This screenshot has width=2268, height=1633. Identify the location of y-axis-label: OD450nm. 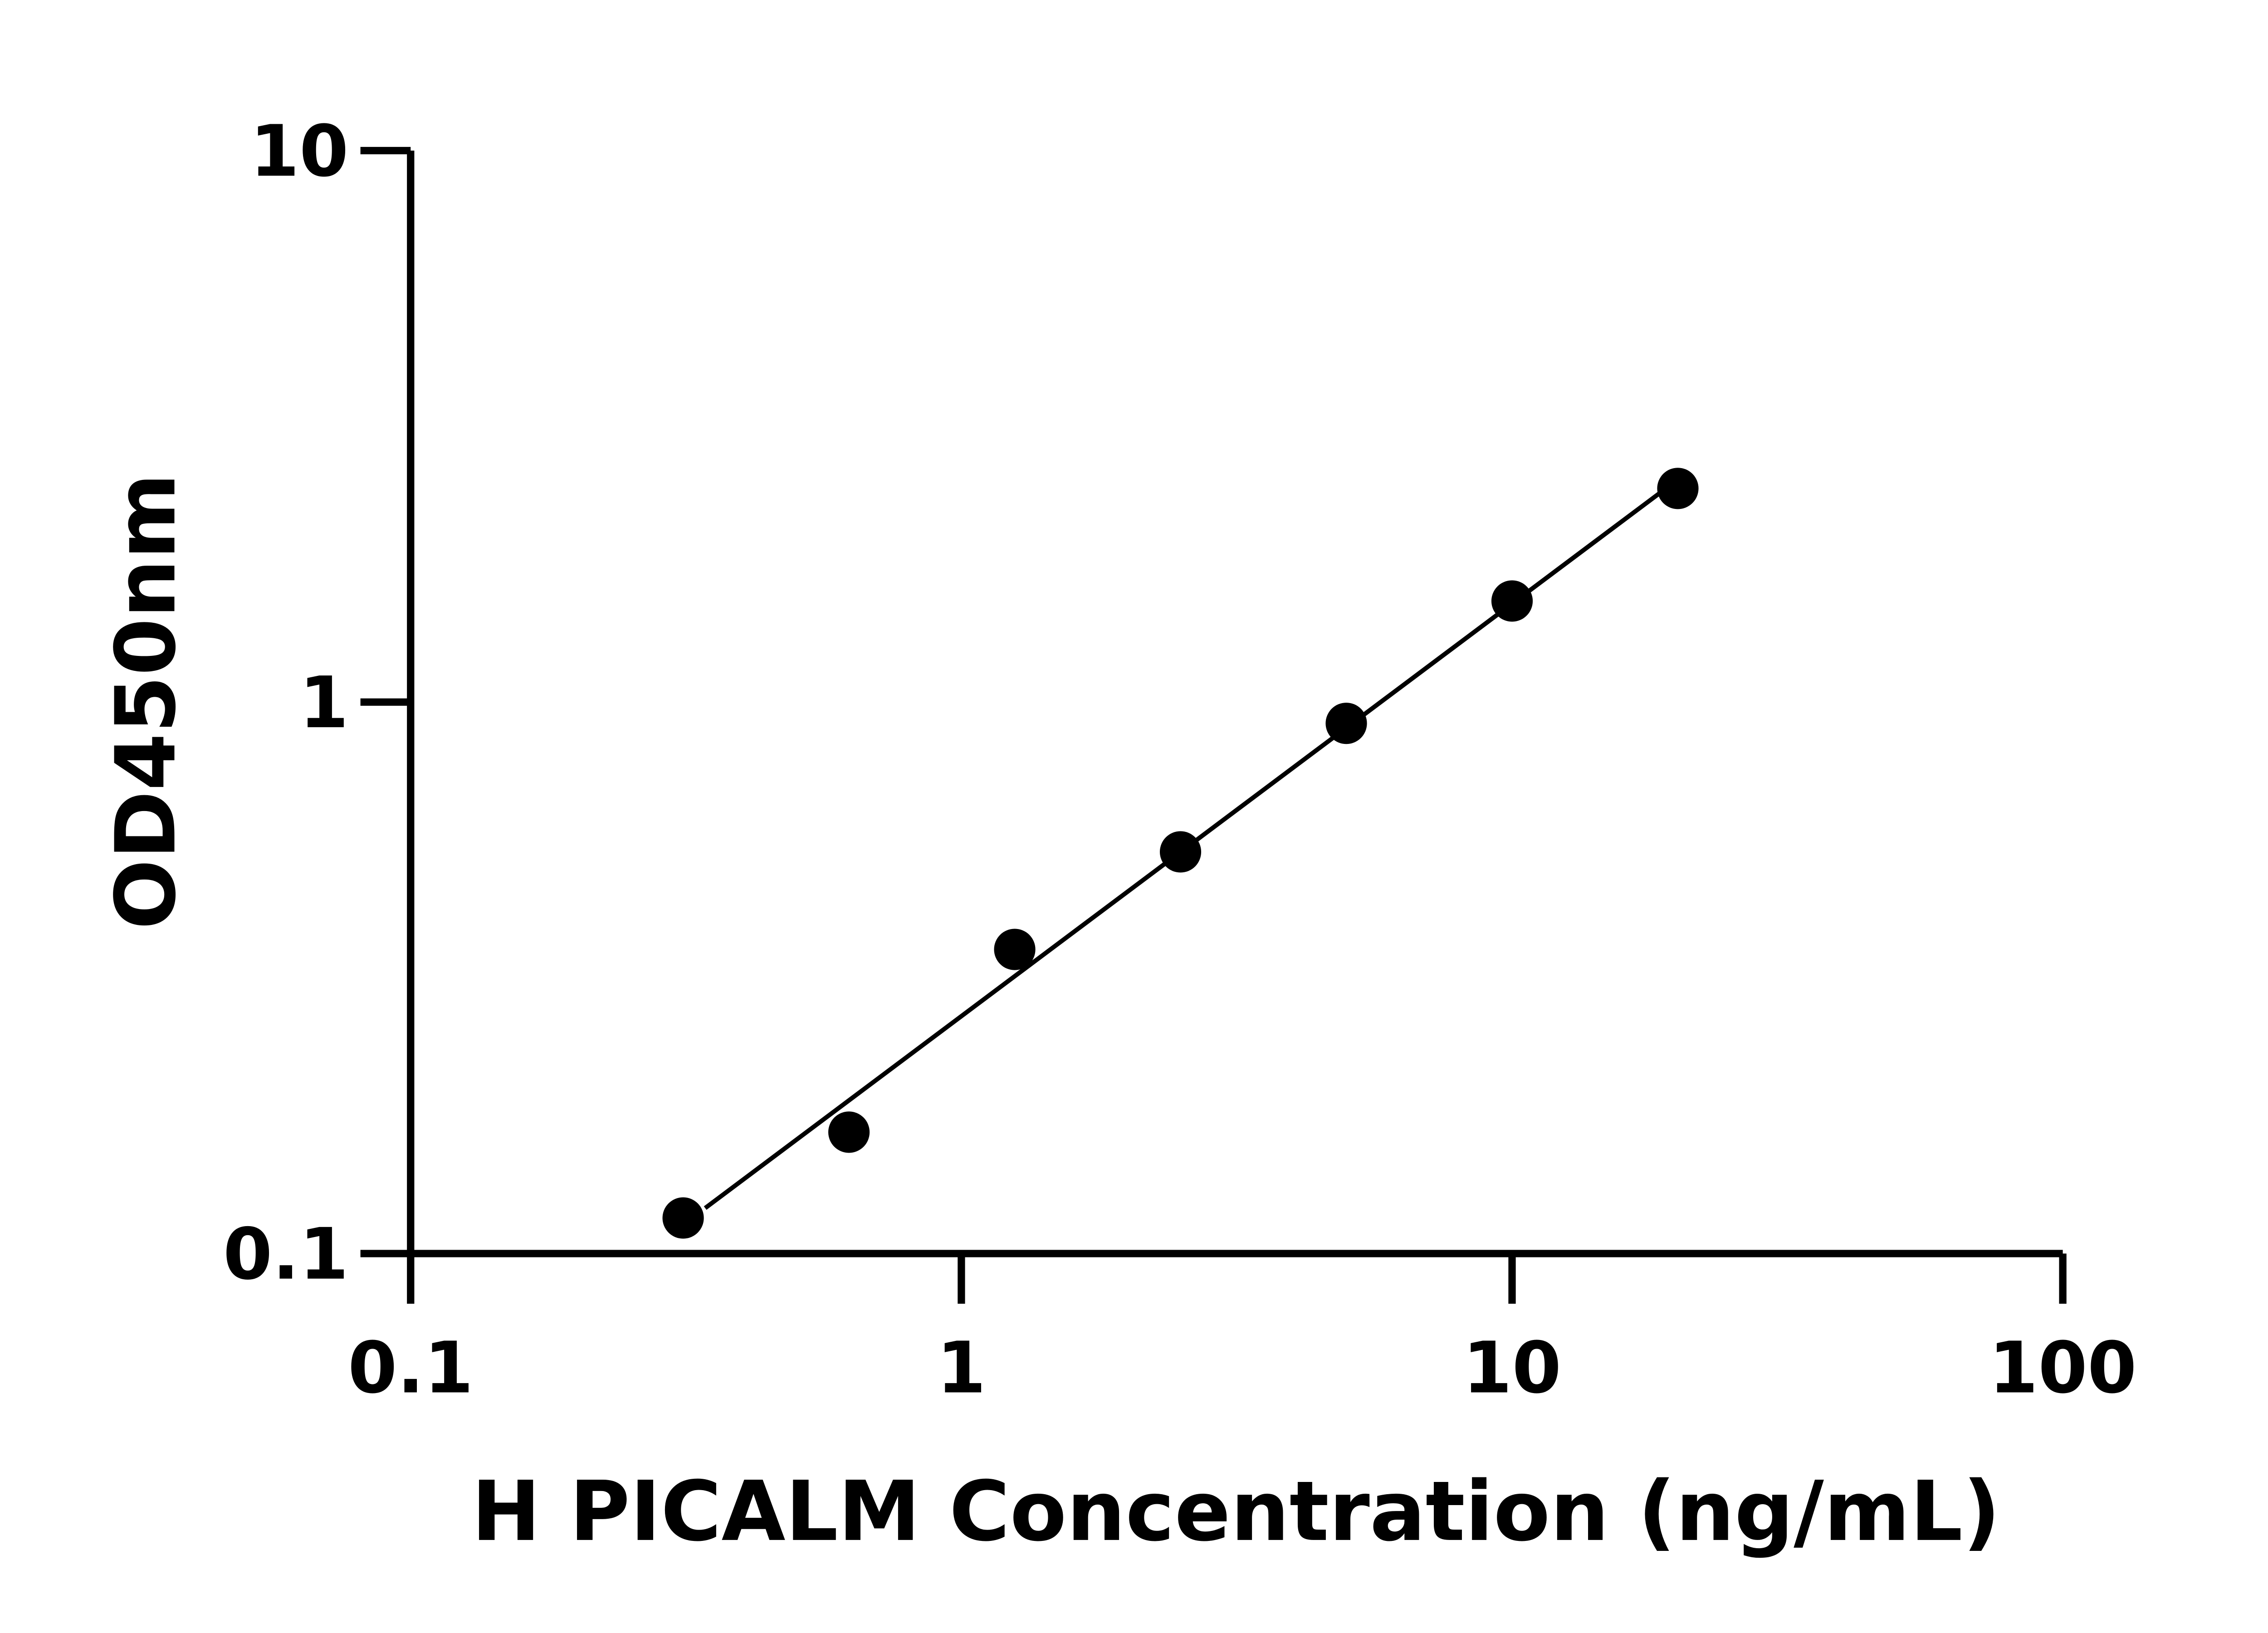
(146, 701).